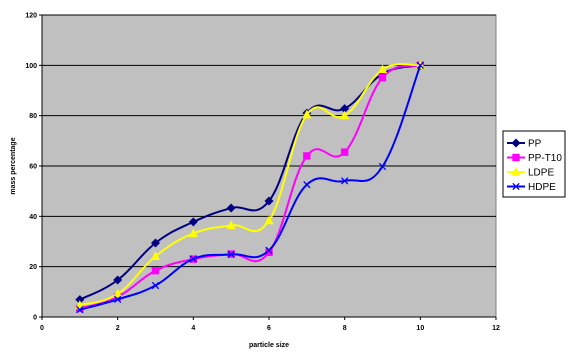 The width and height of the screenshot is (574, 354). What do you see at coordinates (545, 158) in the screenshot?
I see `legend-label: PP-T10` at bounding box center [545, 158].